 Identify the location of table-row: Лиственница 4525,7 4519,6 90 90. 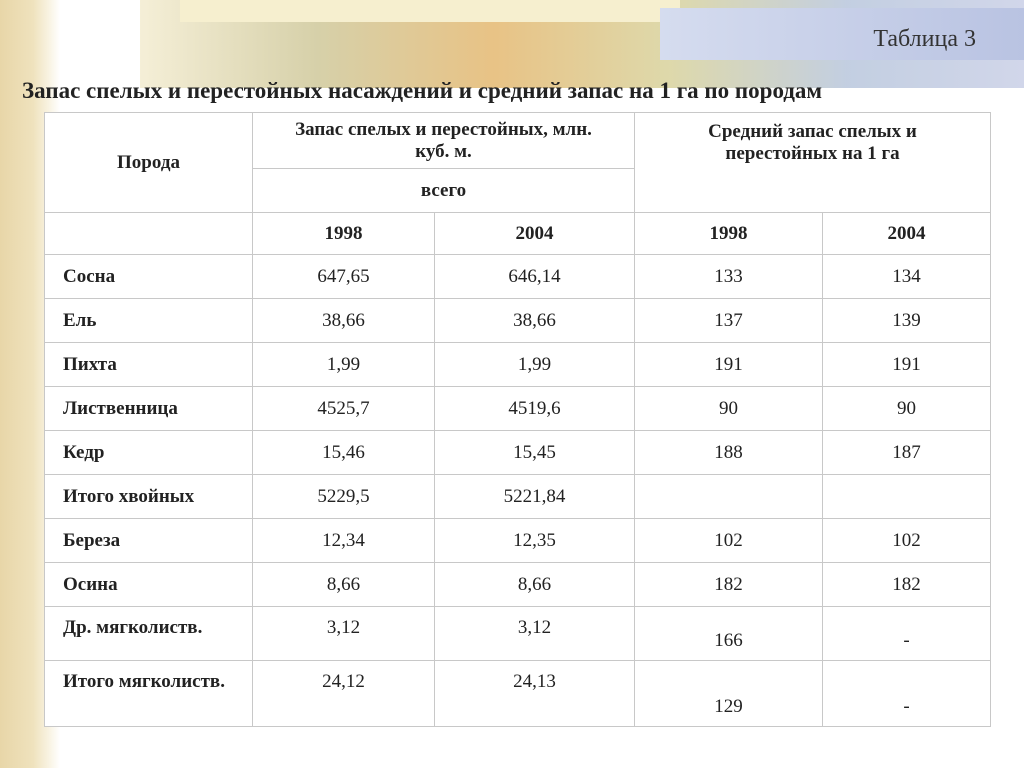
(517, 408).